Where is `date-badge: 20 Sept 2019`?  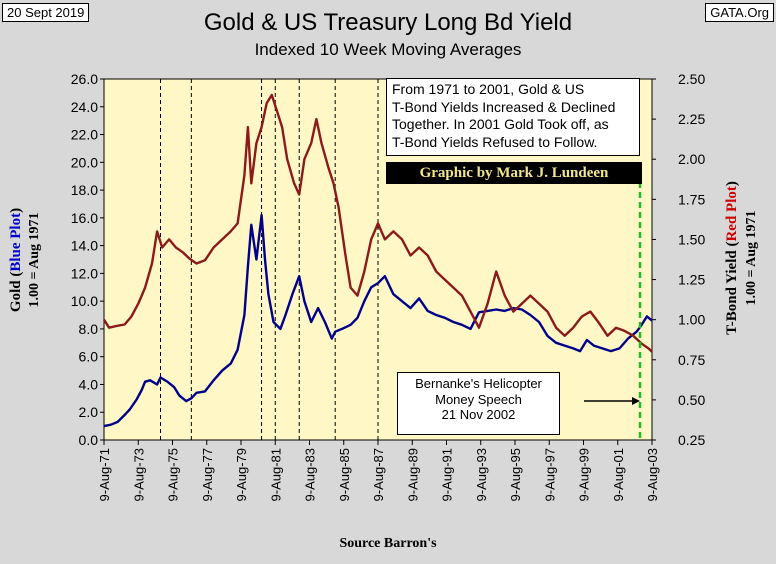 date-badge: 20 Sept 2019 is located at coordinates (46, 12).